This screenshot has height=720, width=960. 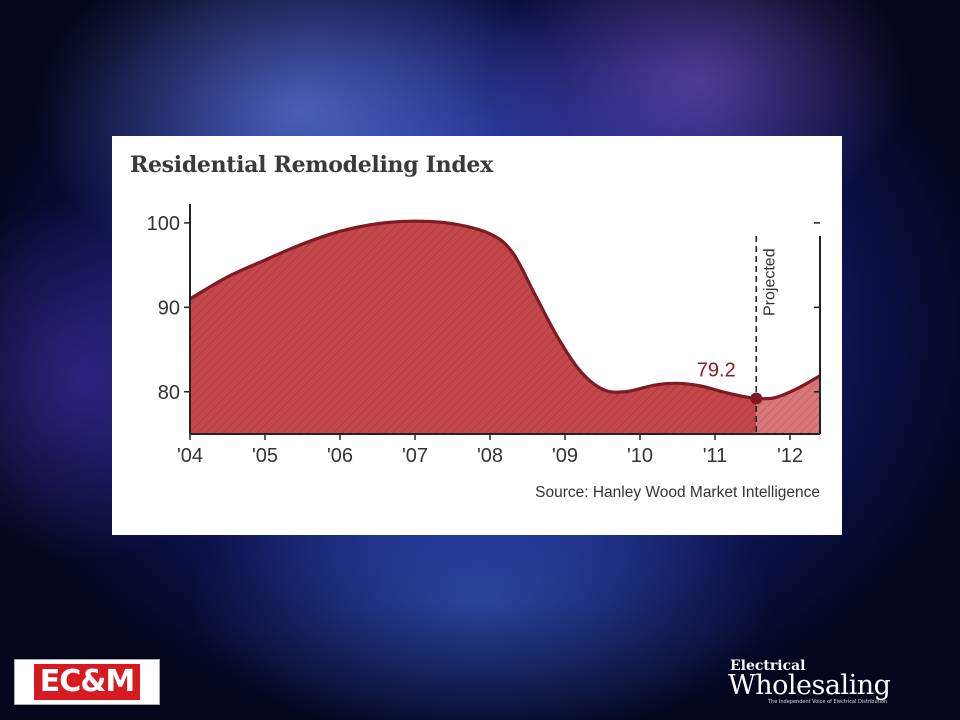 I want to click on y-tick-label: 90, so click(x=169, y=308).